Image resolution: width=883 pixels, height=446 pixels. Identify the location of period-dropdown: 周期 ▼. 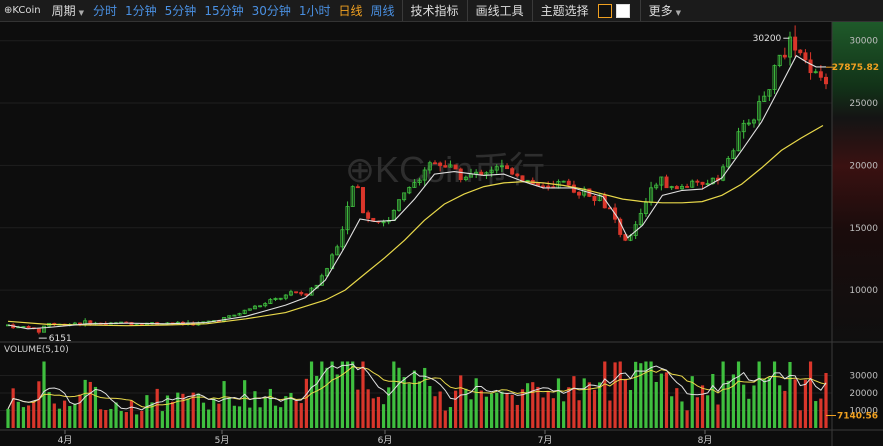
(68, 10).